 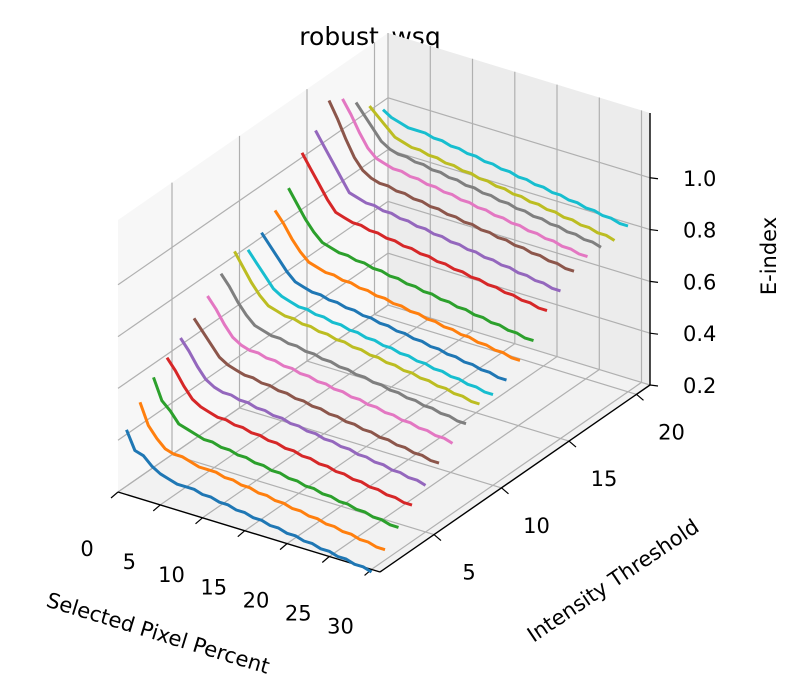 I want to click on x-tick-label: 25, so click(x=298, y=614).